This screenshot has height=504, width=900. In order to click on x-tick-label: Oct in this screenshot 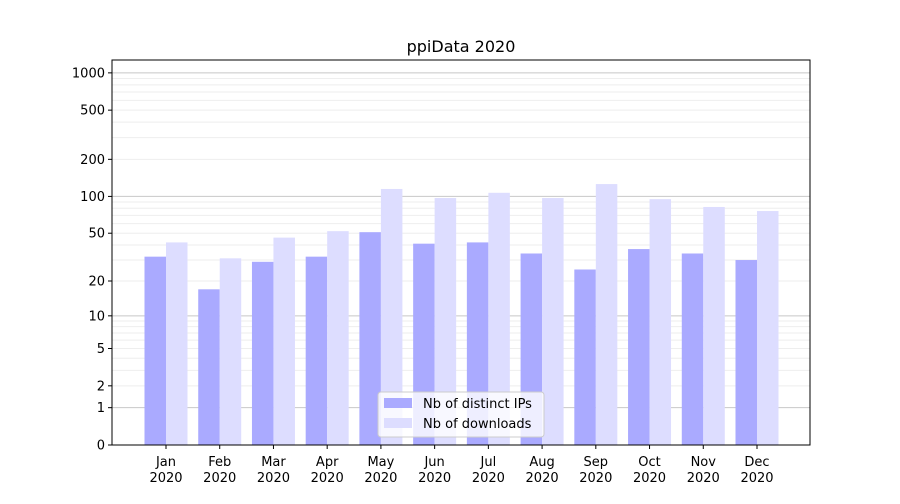, I will do `click(649, 462)`.